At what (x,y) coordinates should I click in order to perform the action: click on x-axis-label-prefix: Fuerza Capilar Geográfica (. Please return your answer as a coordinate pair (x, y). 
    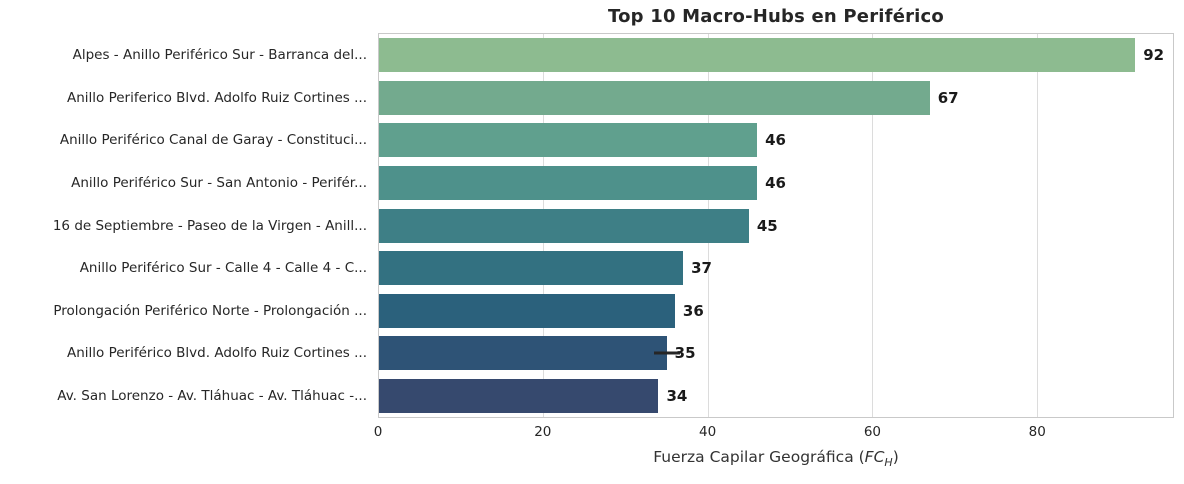
    Looking at the image, I should click on (759, 457).